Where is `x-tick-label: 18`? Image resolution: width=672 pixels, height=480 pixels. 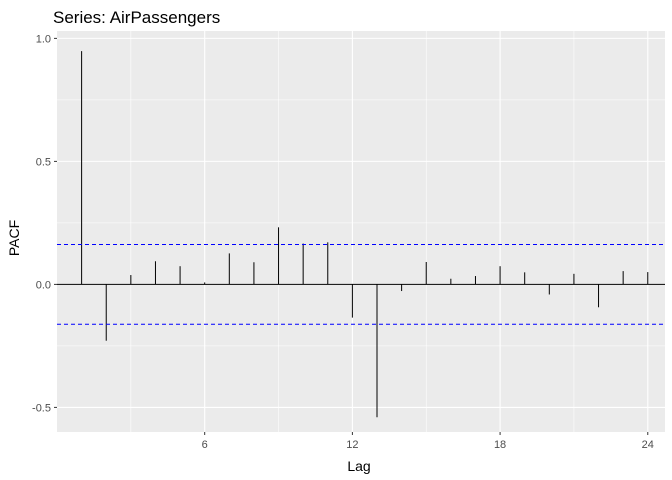 x-tick-label: 18 is located at coordinates (500, 445).